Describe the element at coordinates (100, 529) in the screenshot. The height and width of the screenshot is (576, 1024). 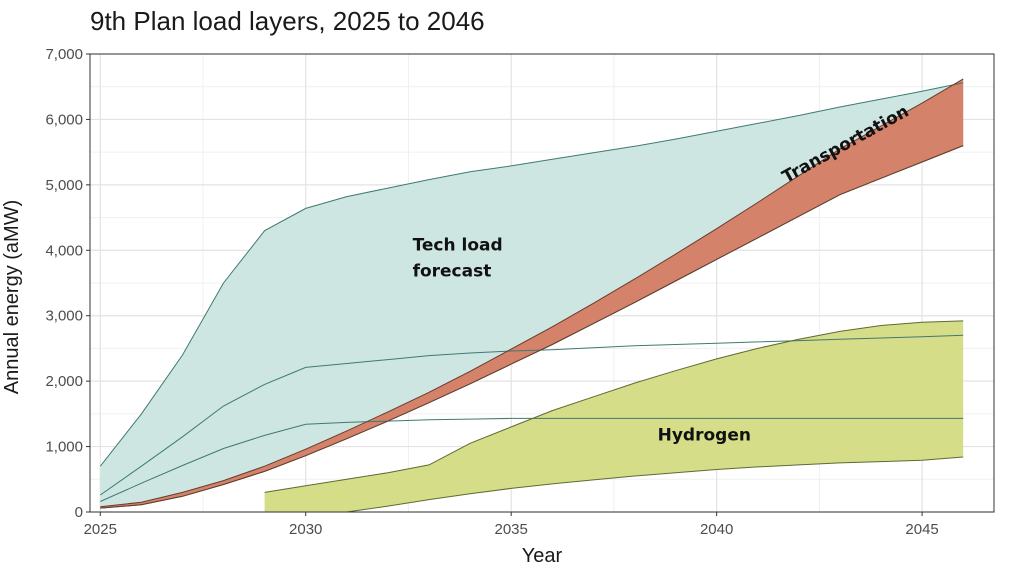
I see `x-tick-label: 2025` at that location.